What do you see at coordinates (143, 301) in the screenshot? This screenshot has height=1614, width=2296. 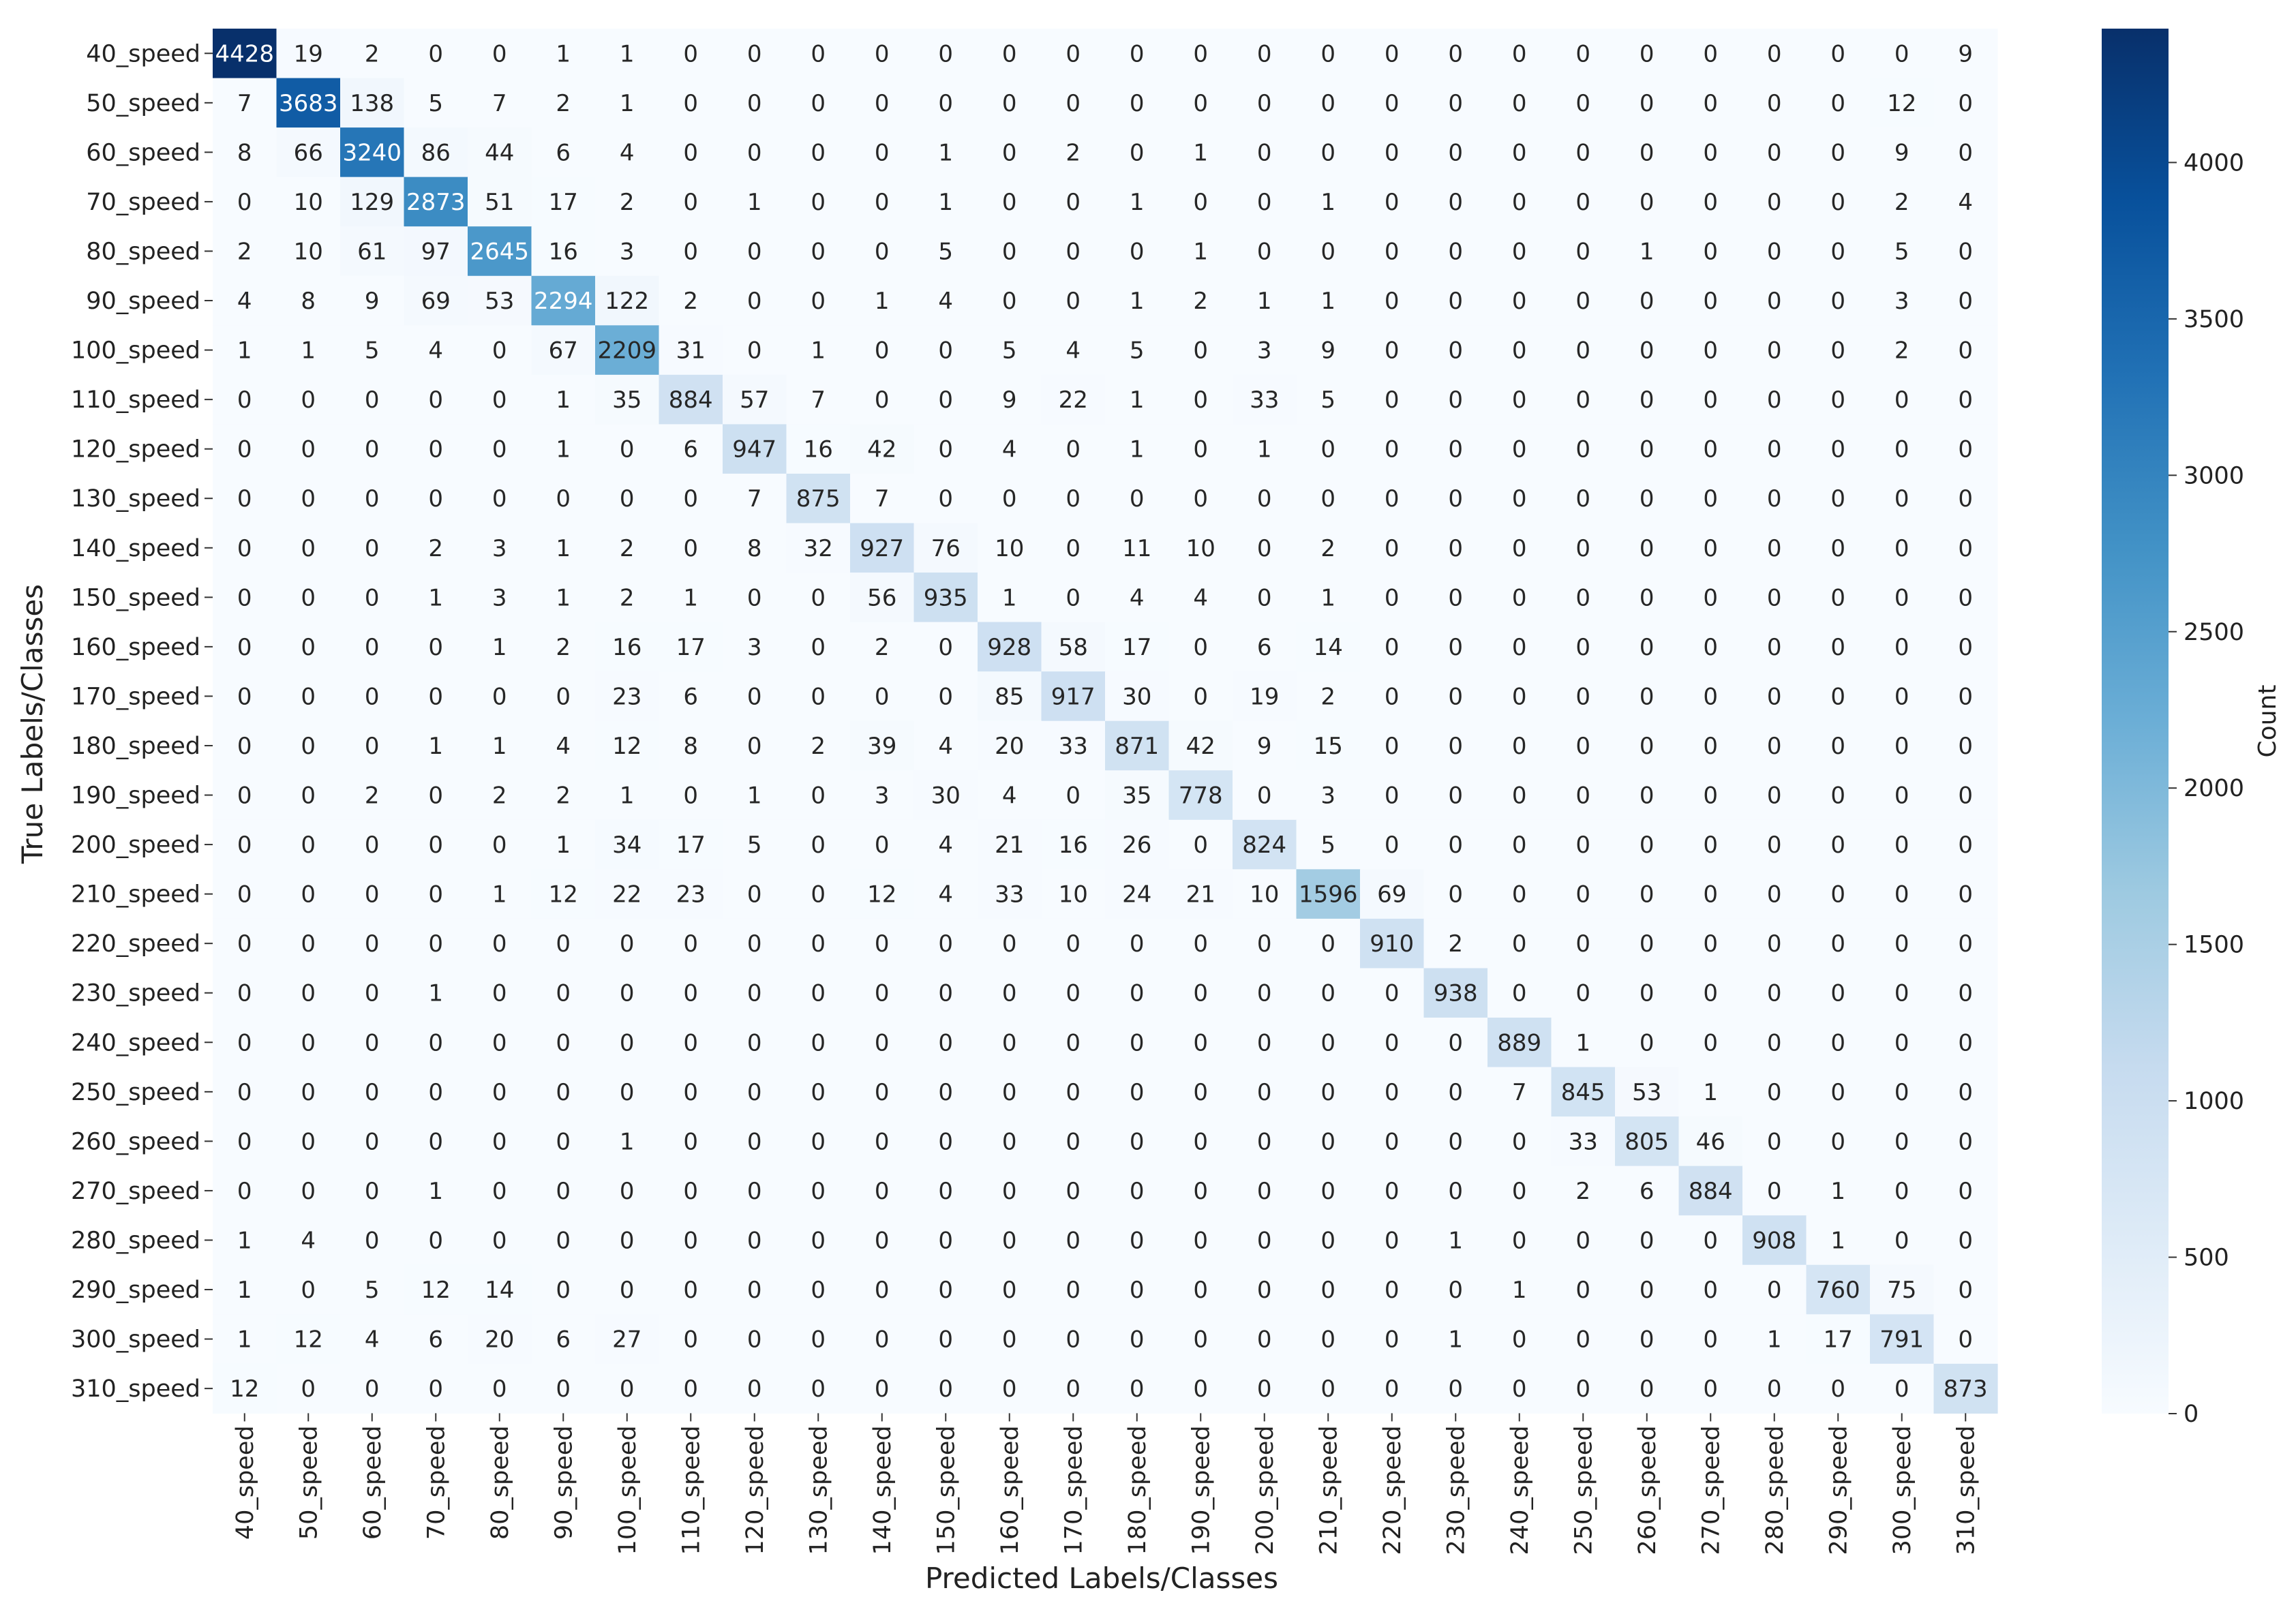 I see `y-tick-label: 90_speed` at bounding box center [143, 301].